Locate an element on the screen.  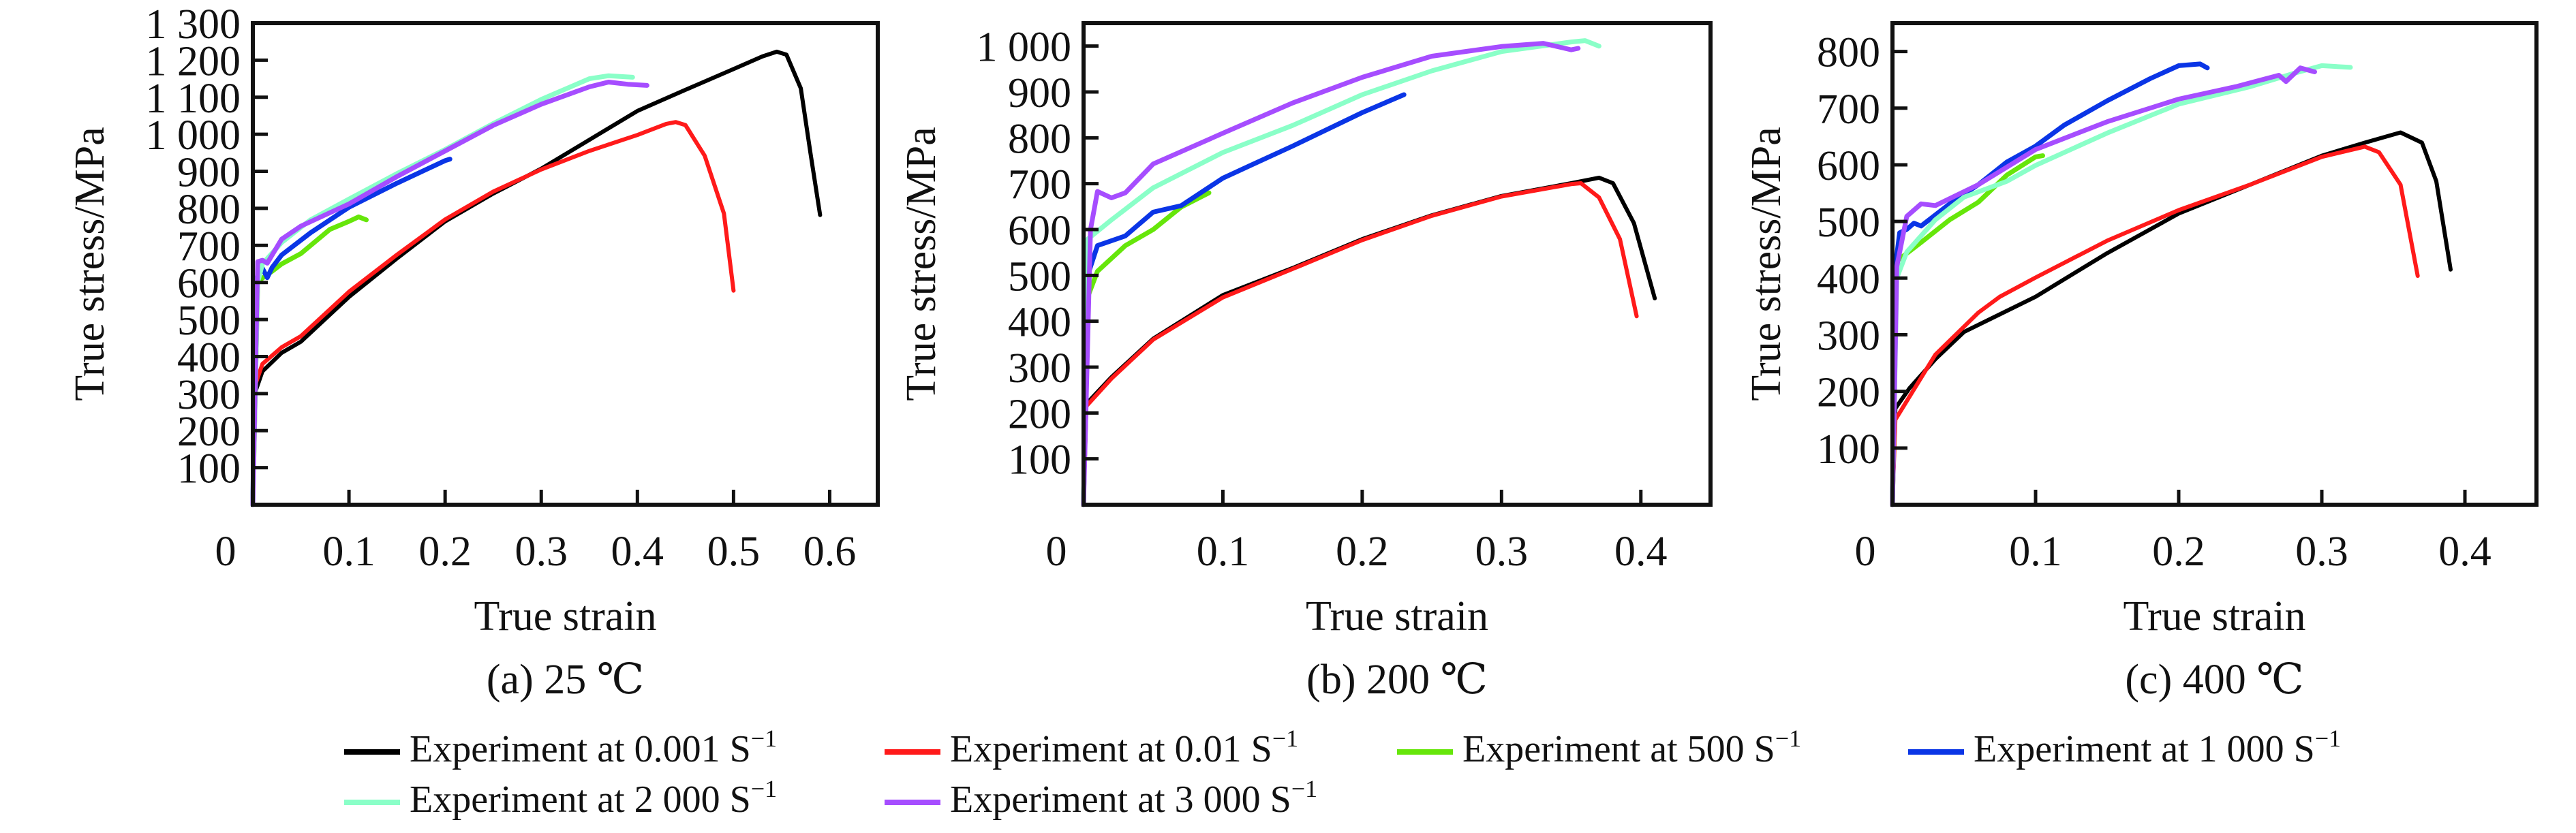
legend-item: Experiment at 0.001 S−1 is located at coordinates (560, 747).